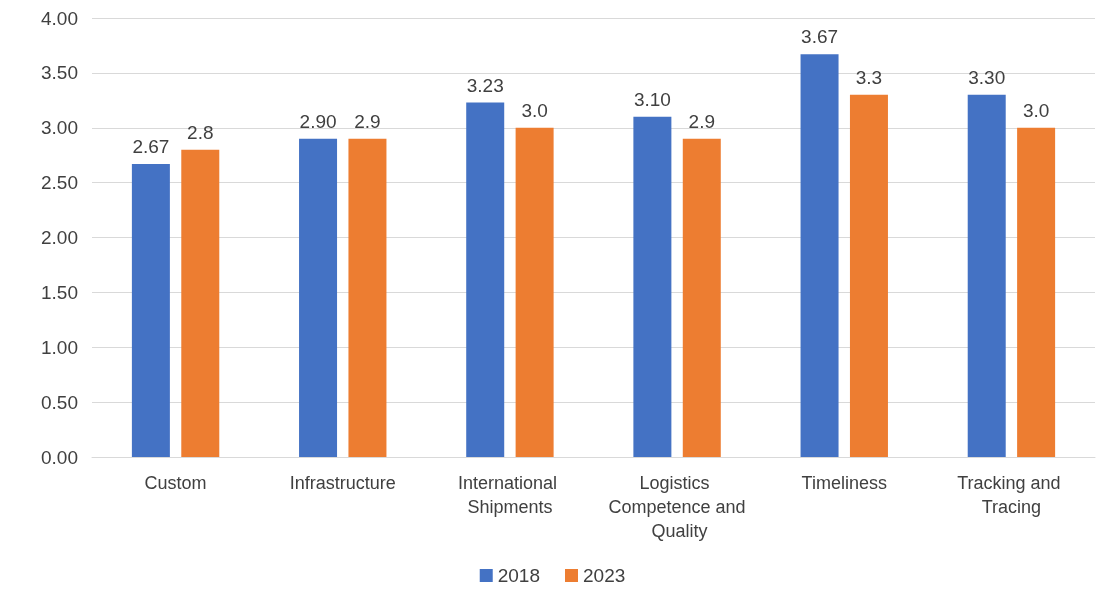  I want to click on x-tick-label: Timeliness, so click(844, 483).